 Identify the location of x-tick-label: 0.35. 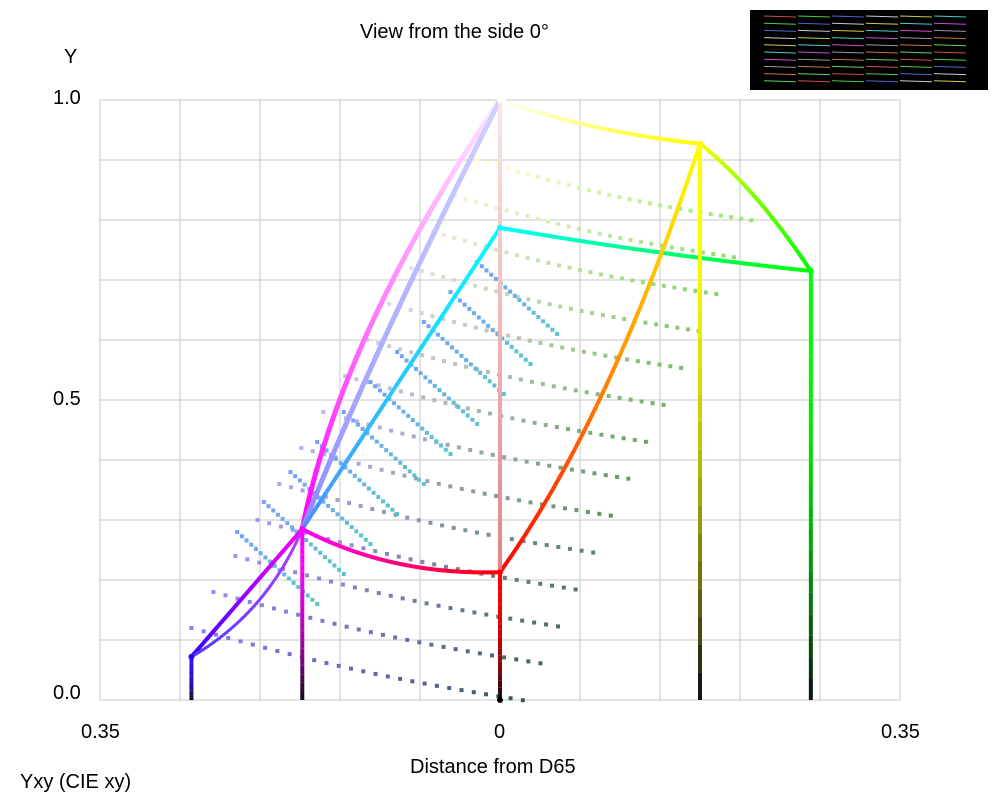
(100, 732).